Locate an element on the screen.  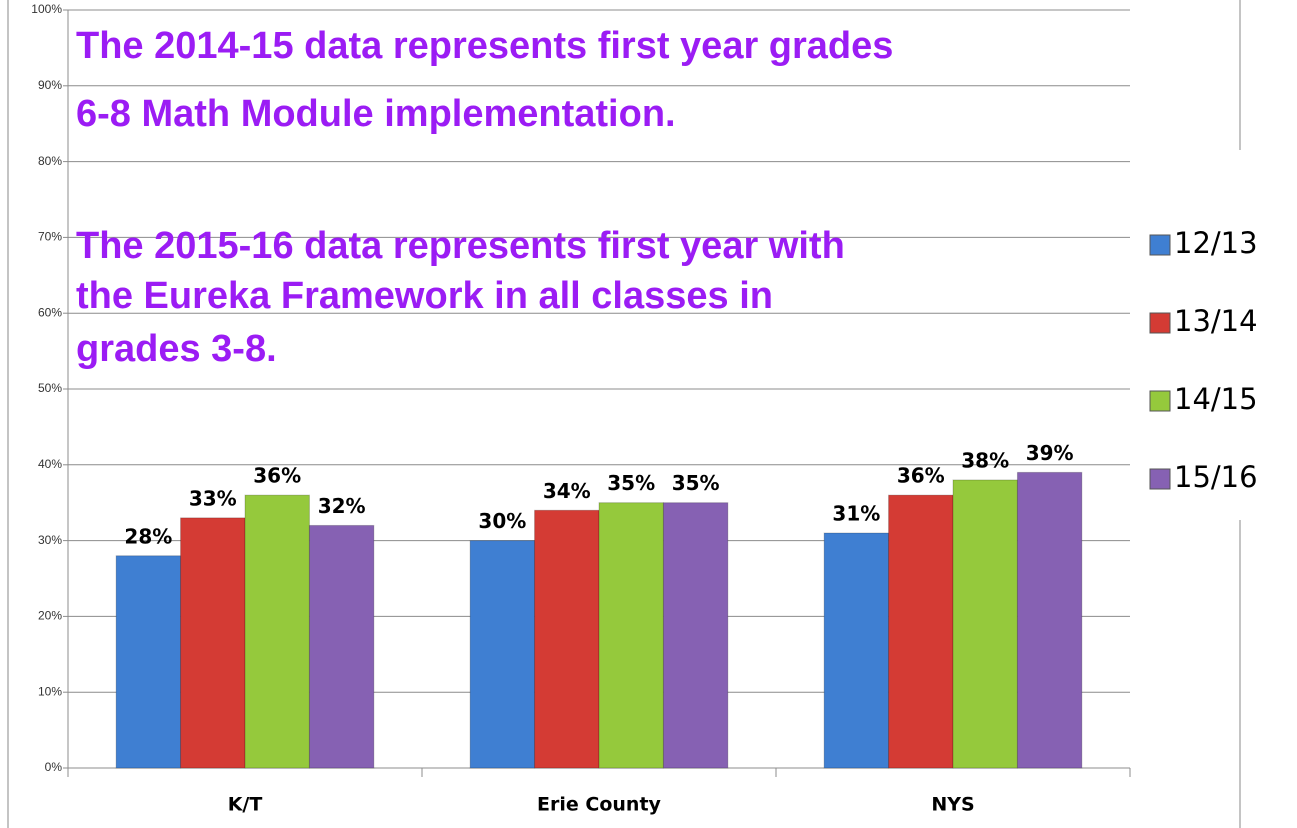
legend-label: 14/15 is located at coordinates (1216, 399).